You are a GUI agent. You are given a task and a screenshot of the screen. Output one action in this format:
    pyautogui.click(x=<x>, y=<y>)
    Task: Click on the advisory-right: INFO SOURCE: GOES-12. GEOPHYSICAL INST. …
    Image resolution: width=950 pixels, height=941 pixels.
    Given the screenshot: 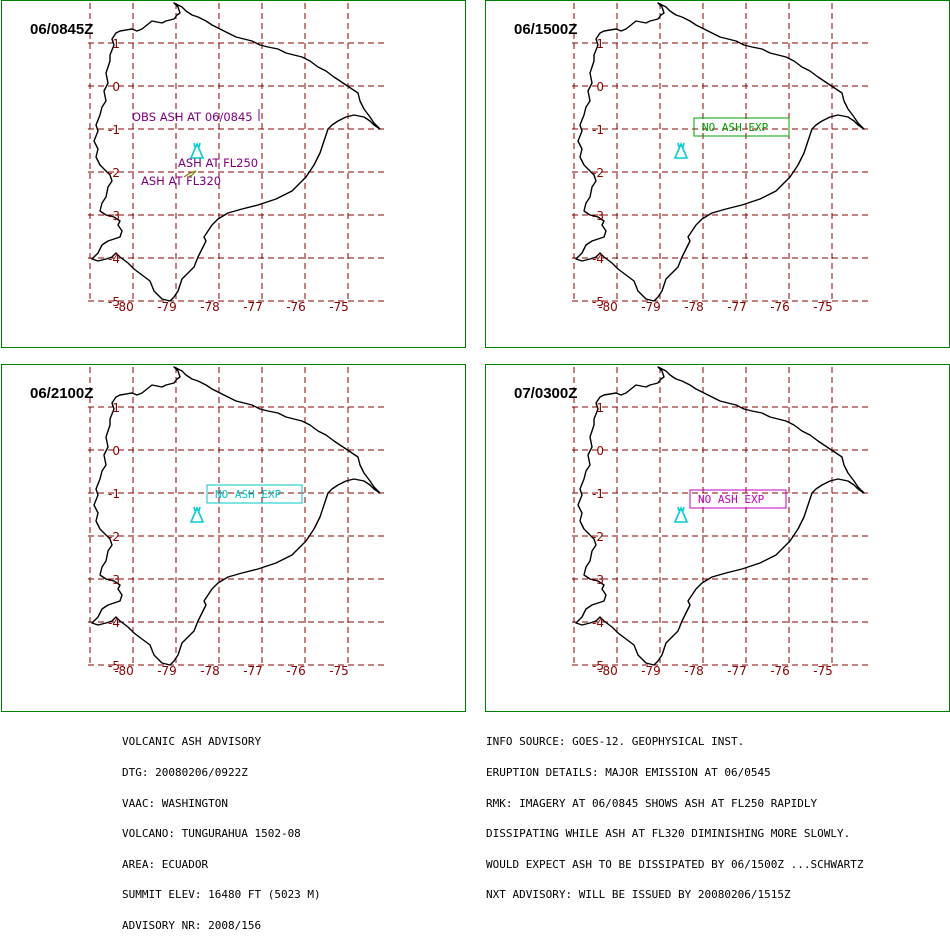 What is the action you would take?
    pyautogui.click(x=675, y=814)
    